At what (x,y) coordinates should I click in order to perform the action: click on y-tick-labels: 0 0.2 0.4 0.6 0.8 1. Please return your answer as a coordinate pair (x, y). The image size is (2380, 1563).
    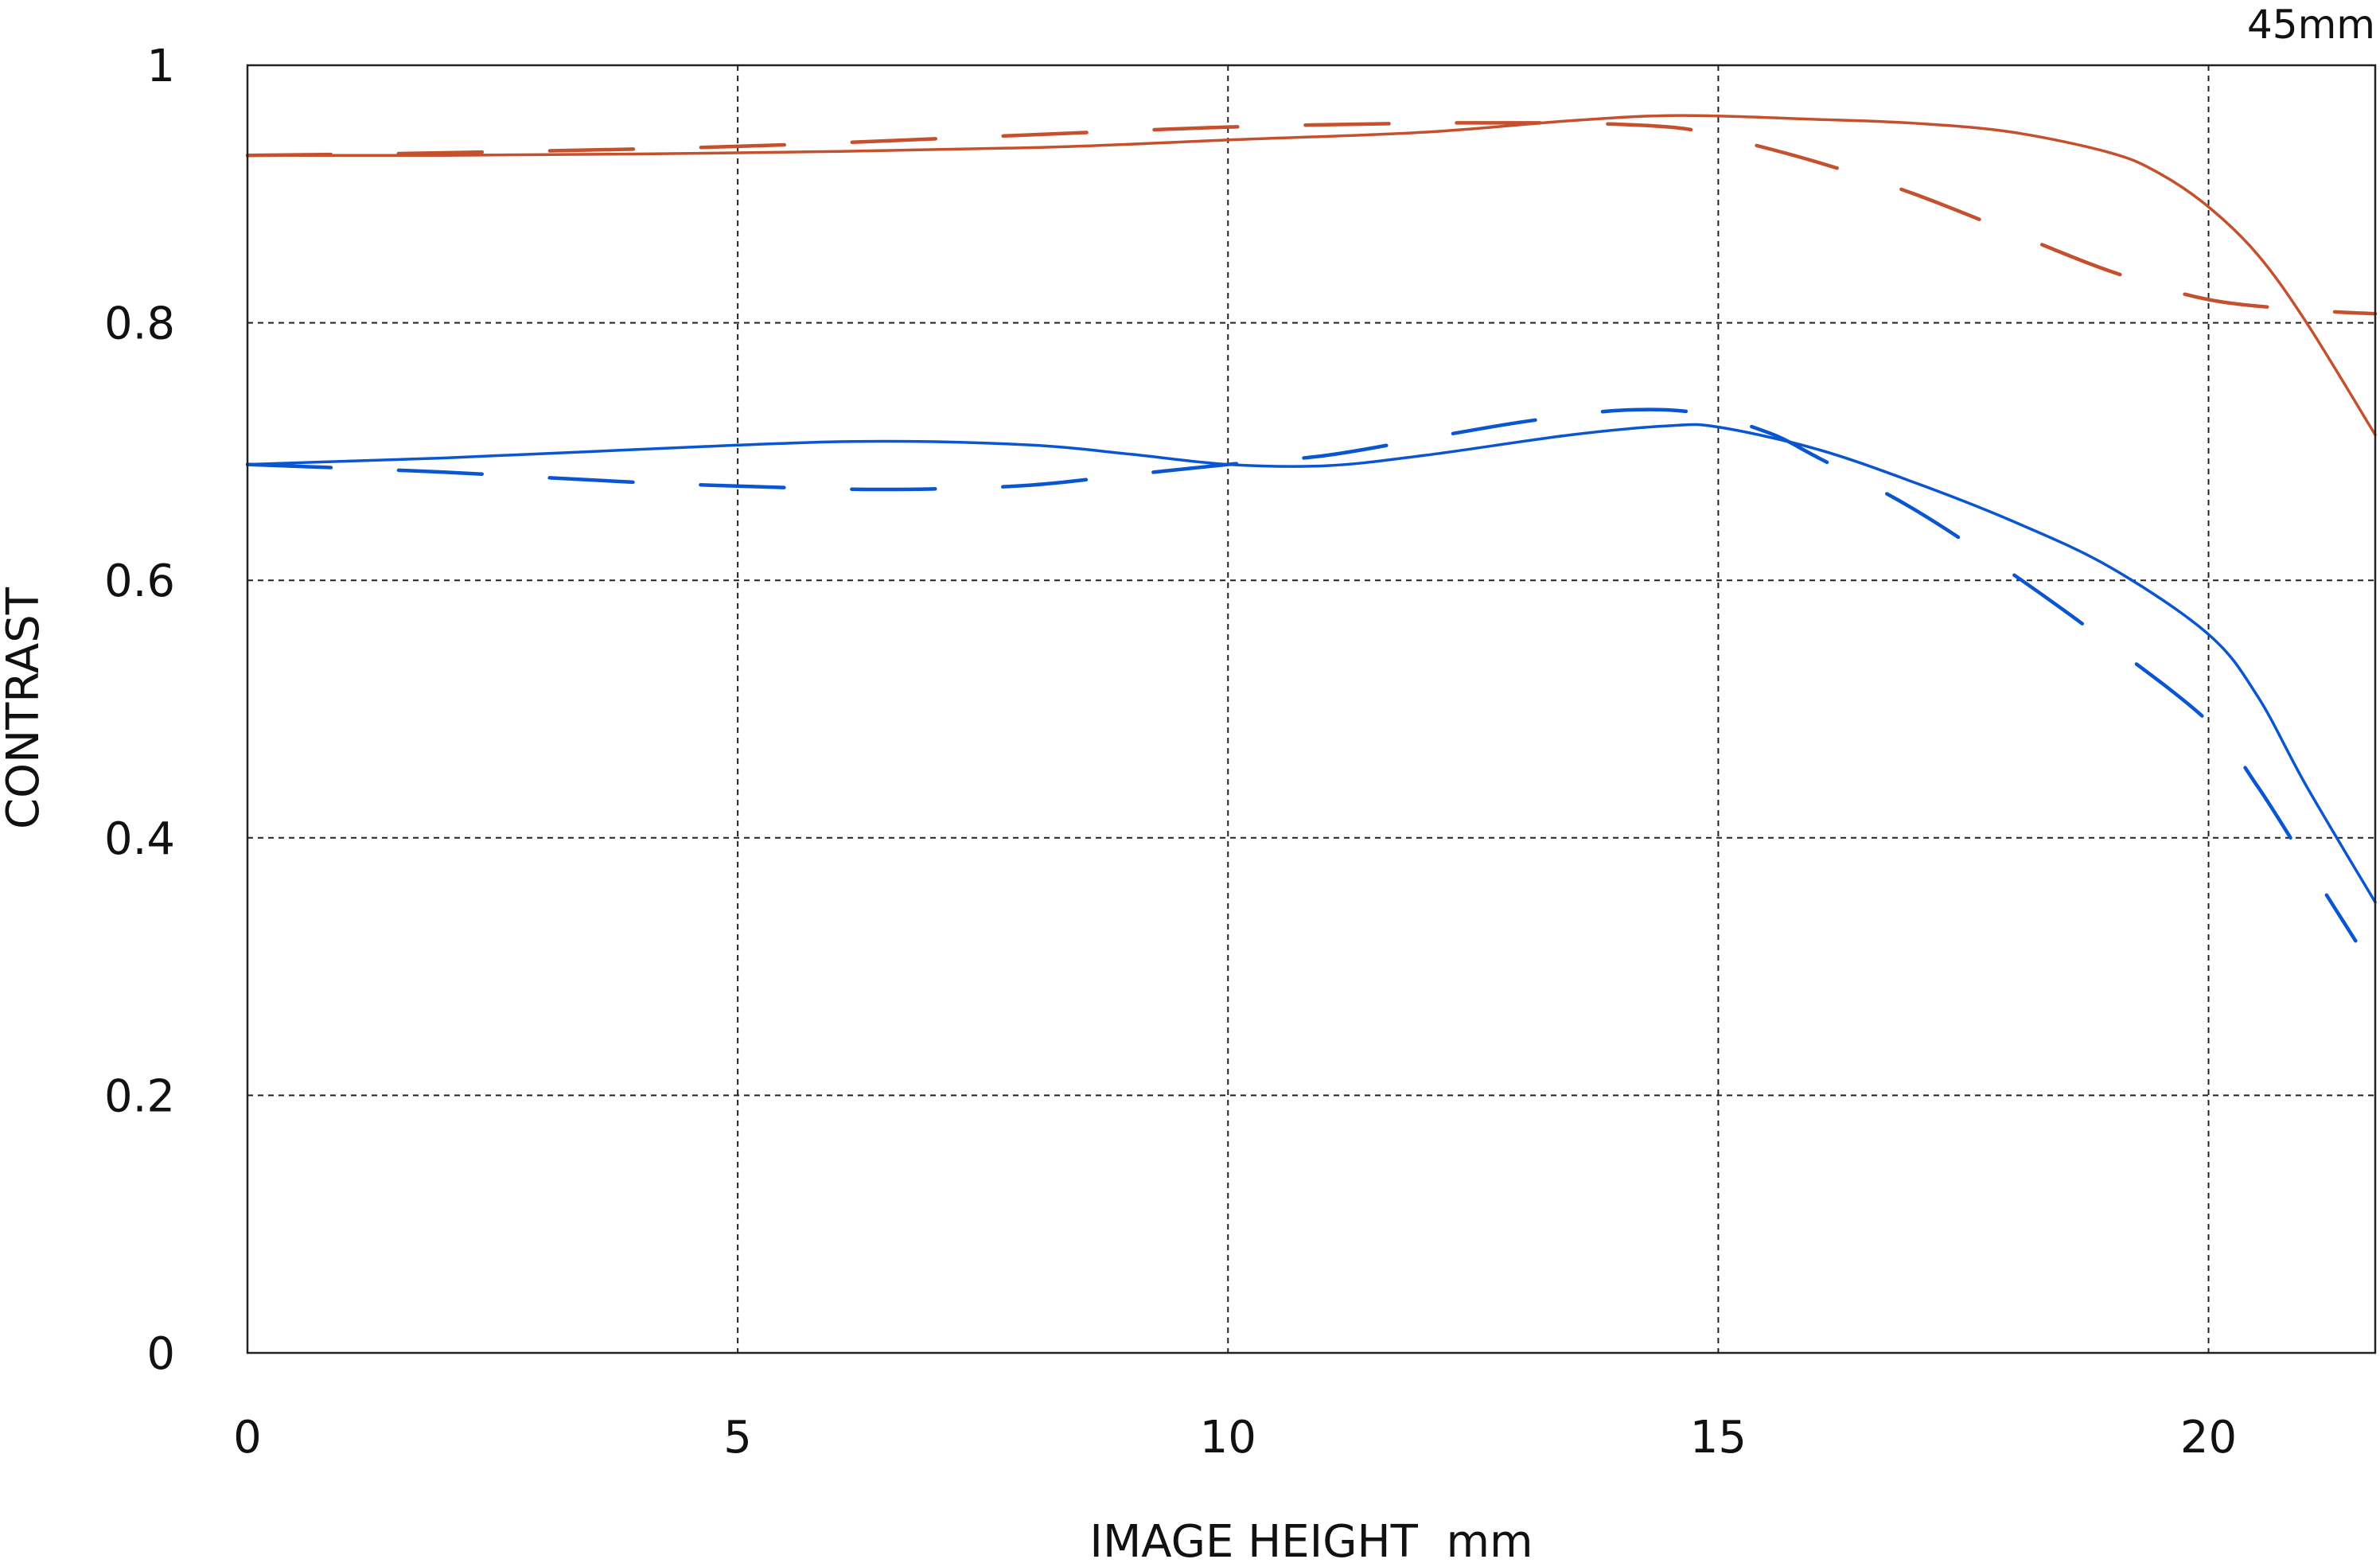
    Looking at the image, I should click on (139, 710).